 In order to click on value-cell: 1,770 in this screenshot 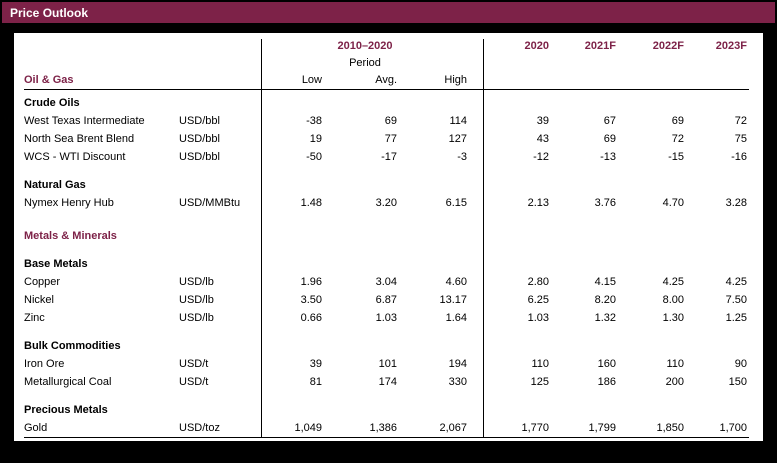, I will do `click(535, 428)`.